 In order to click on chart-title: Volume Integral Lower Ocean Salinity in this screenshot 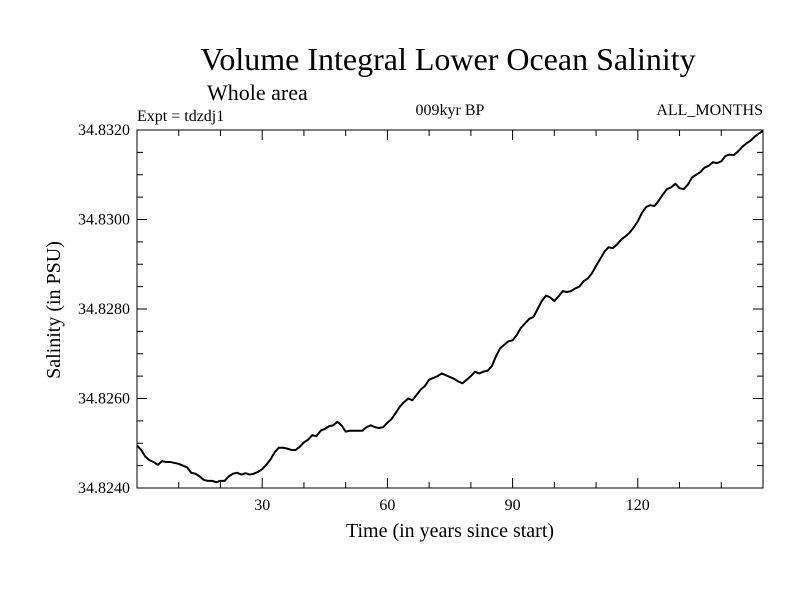, I will do `click(447, 59)`.